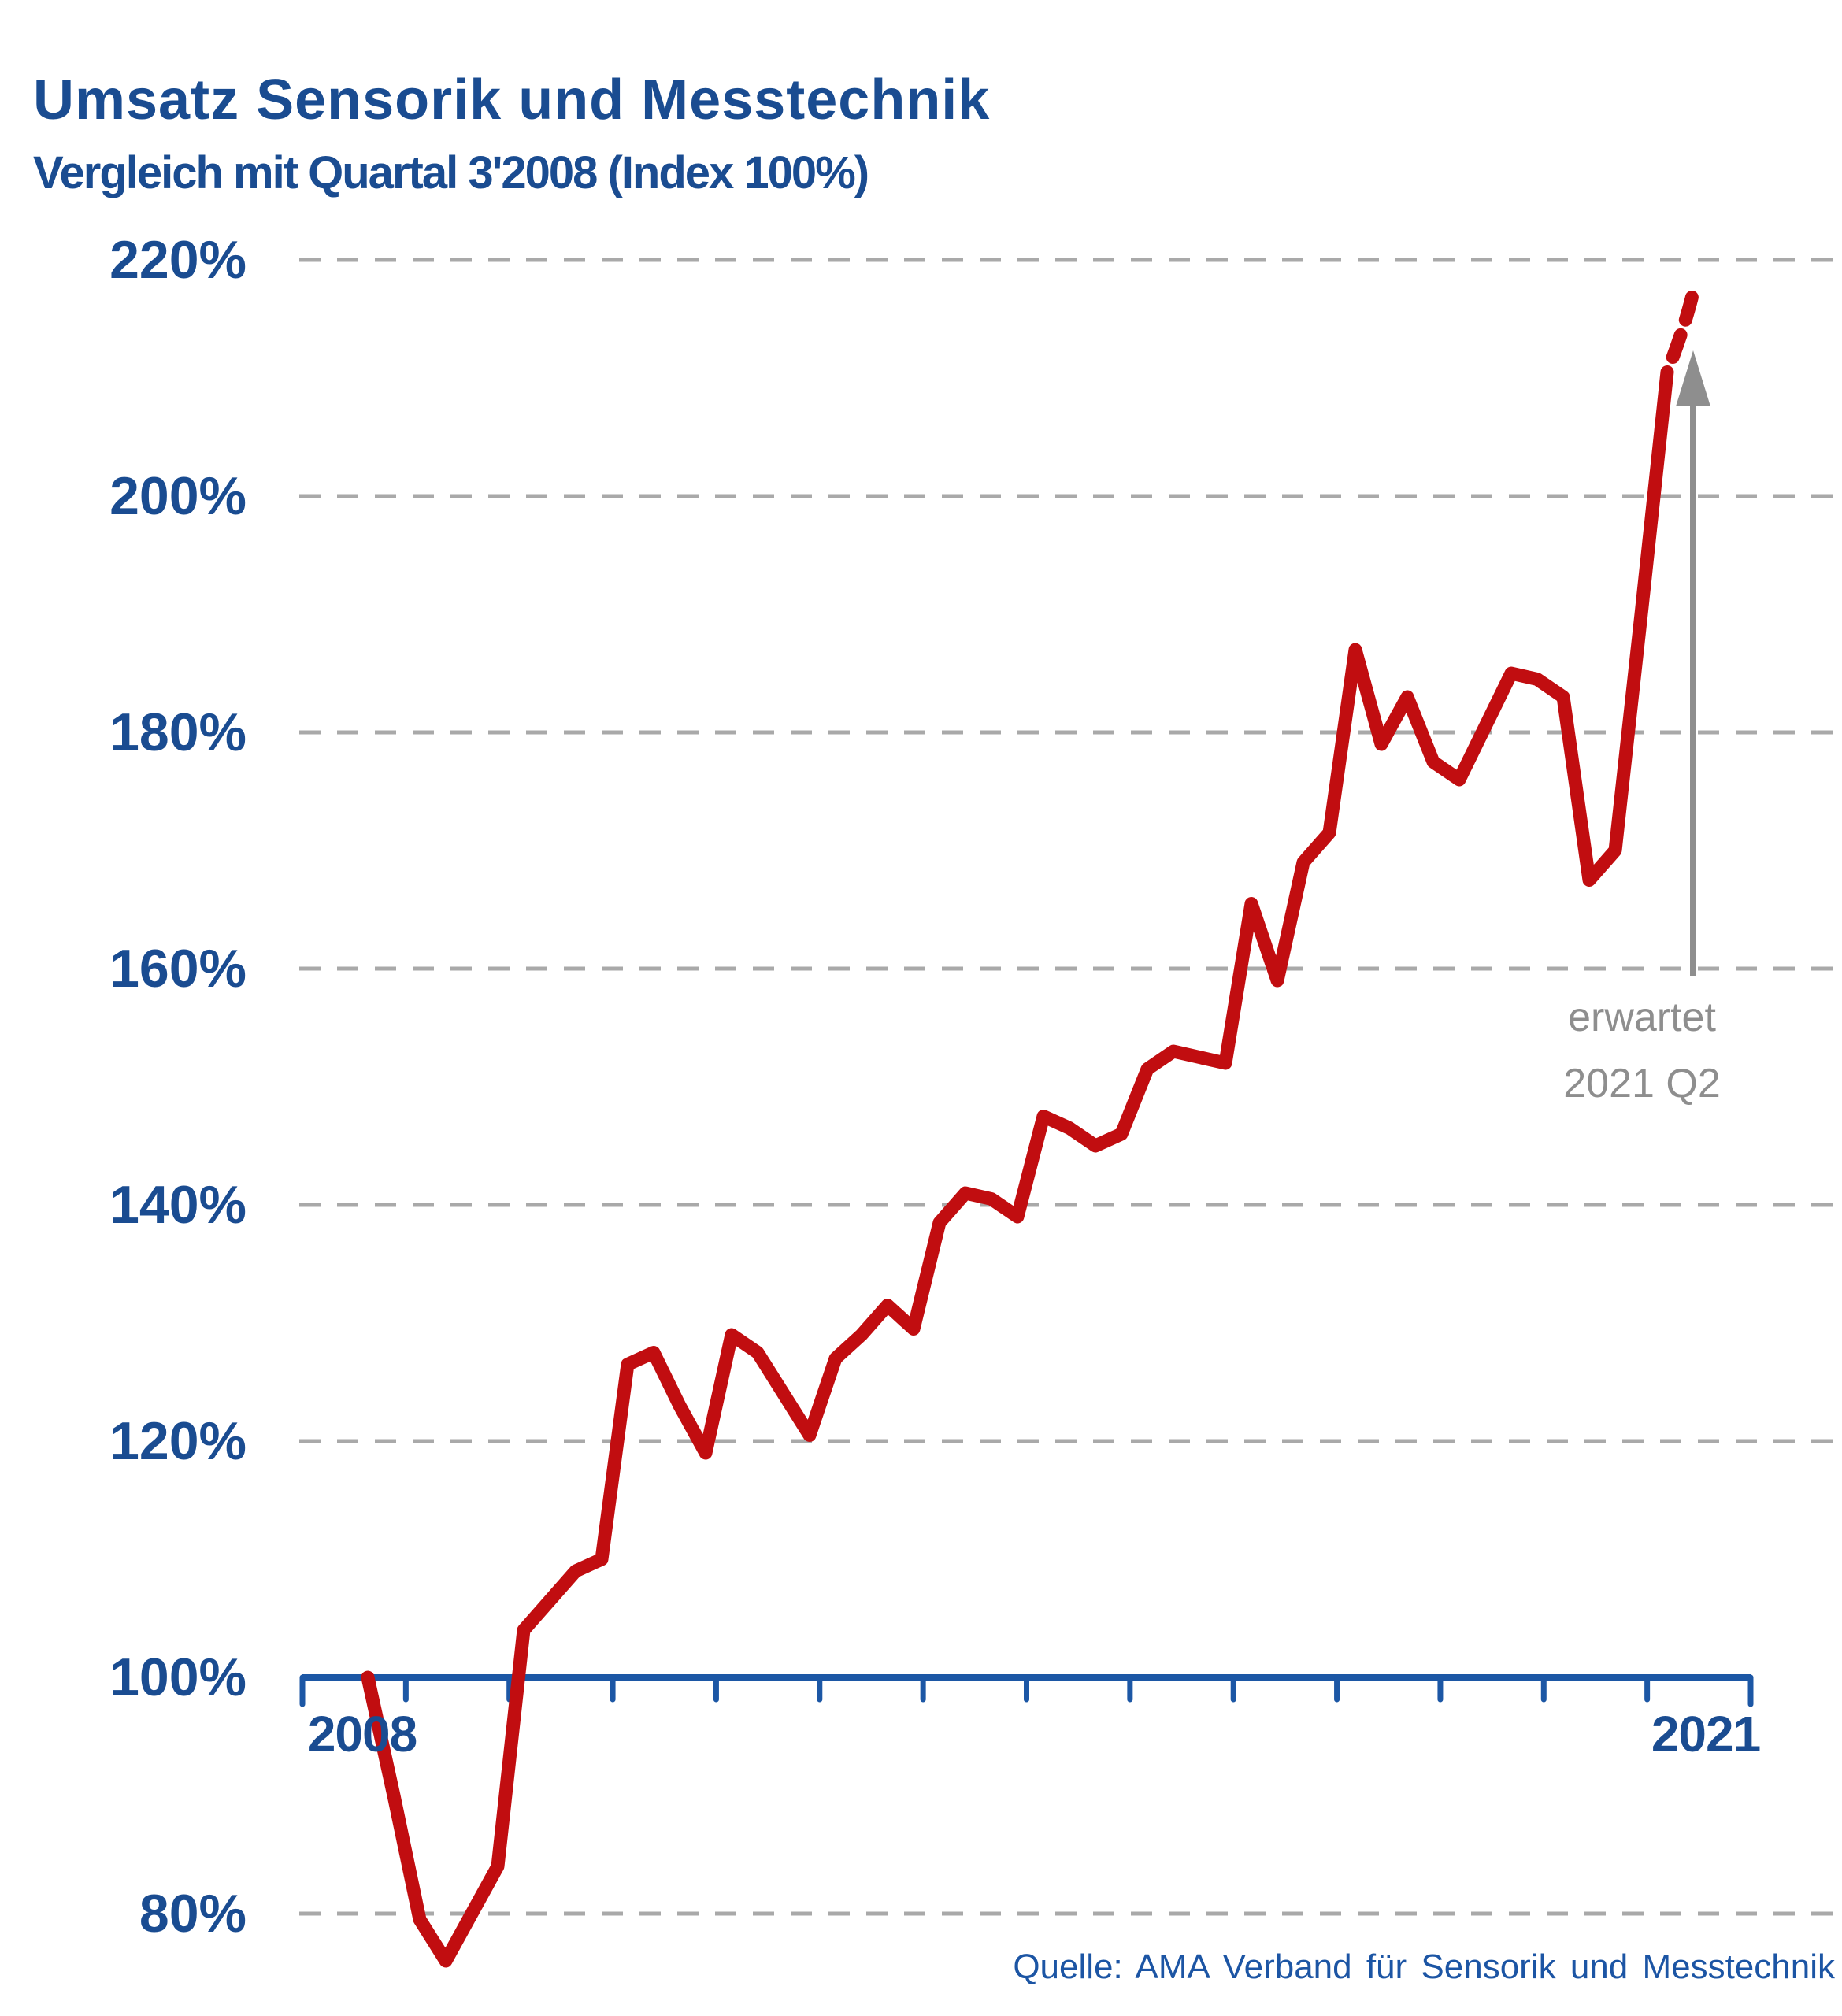  I want to click on y-axis-label-80: 80%, so click(192, 1914).